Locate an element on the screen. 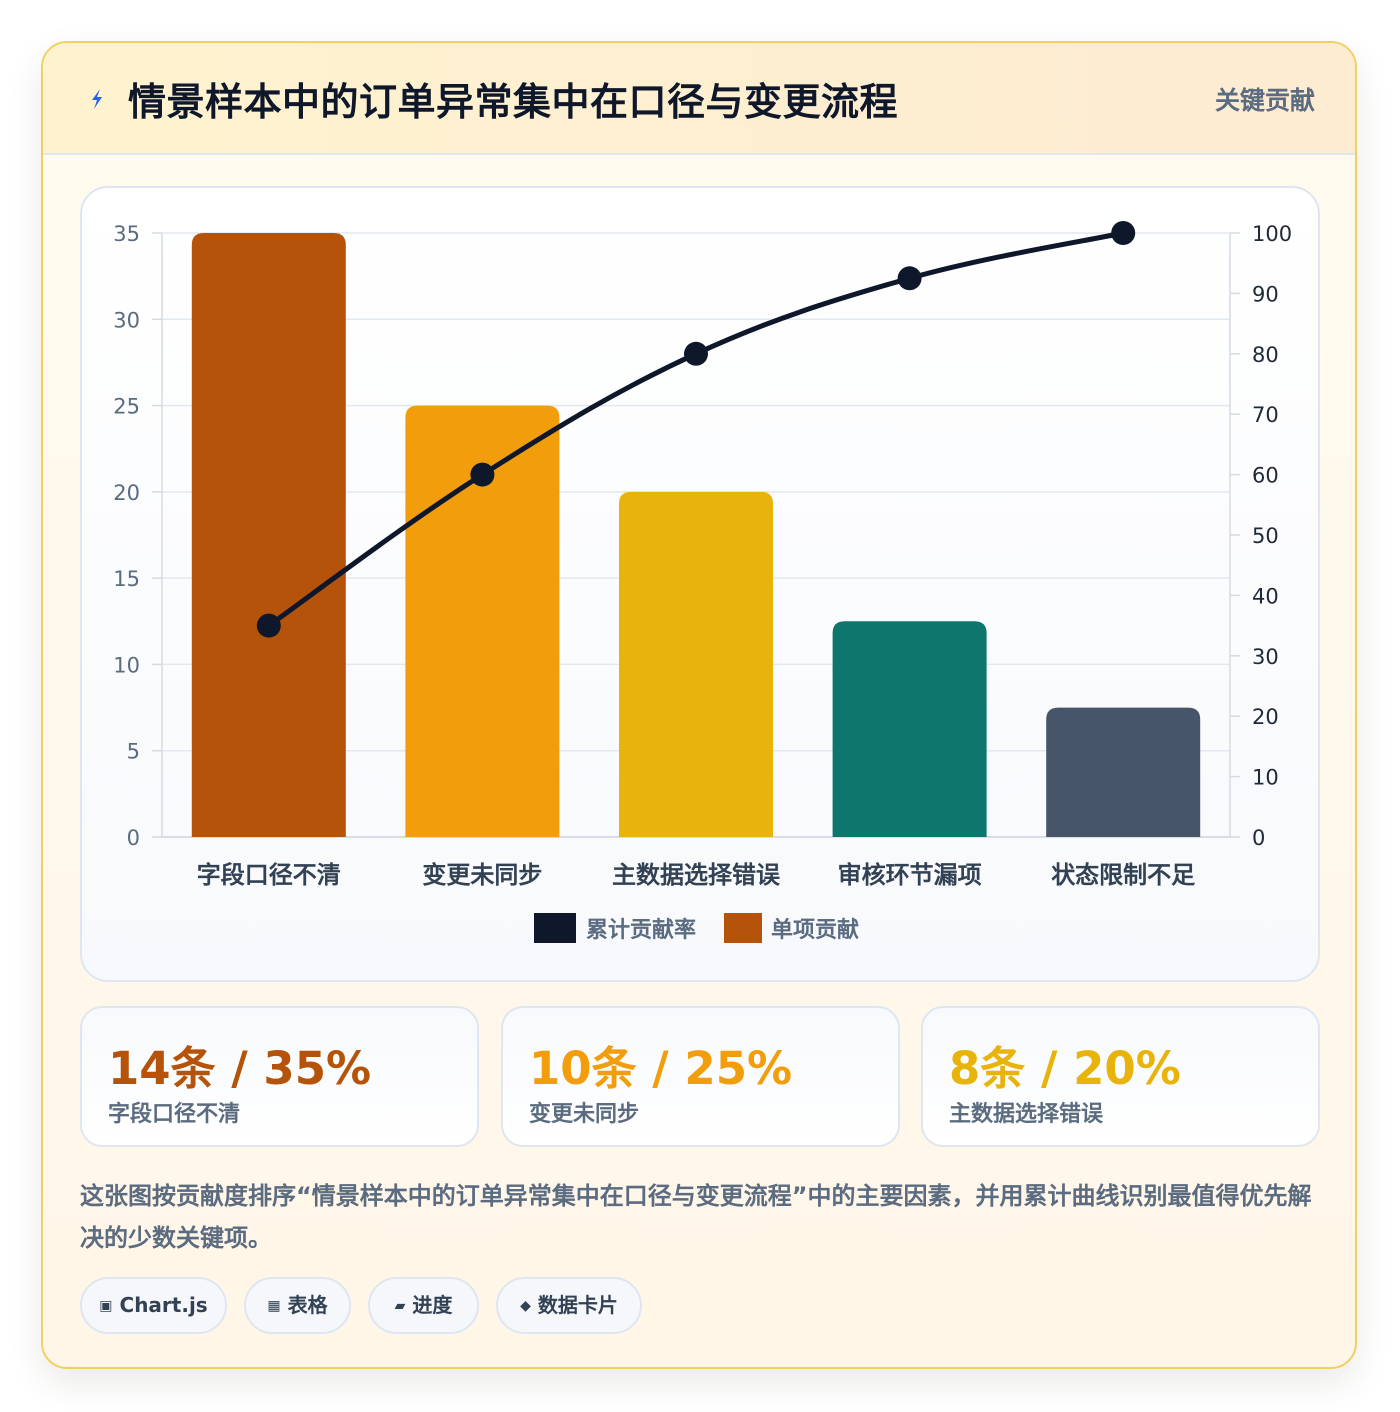  tag-data-card: ◆ 数据卡片 is located at coordinates (569, 1305).